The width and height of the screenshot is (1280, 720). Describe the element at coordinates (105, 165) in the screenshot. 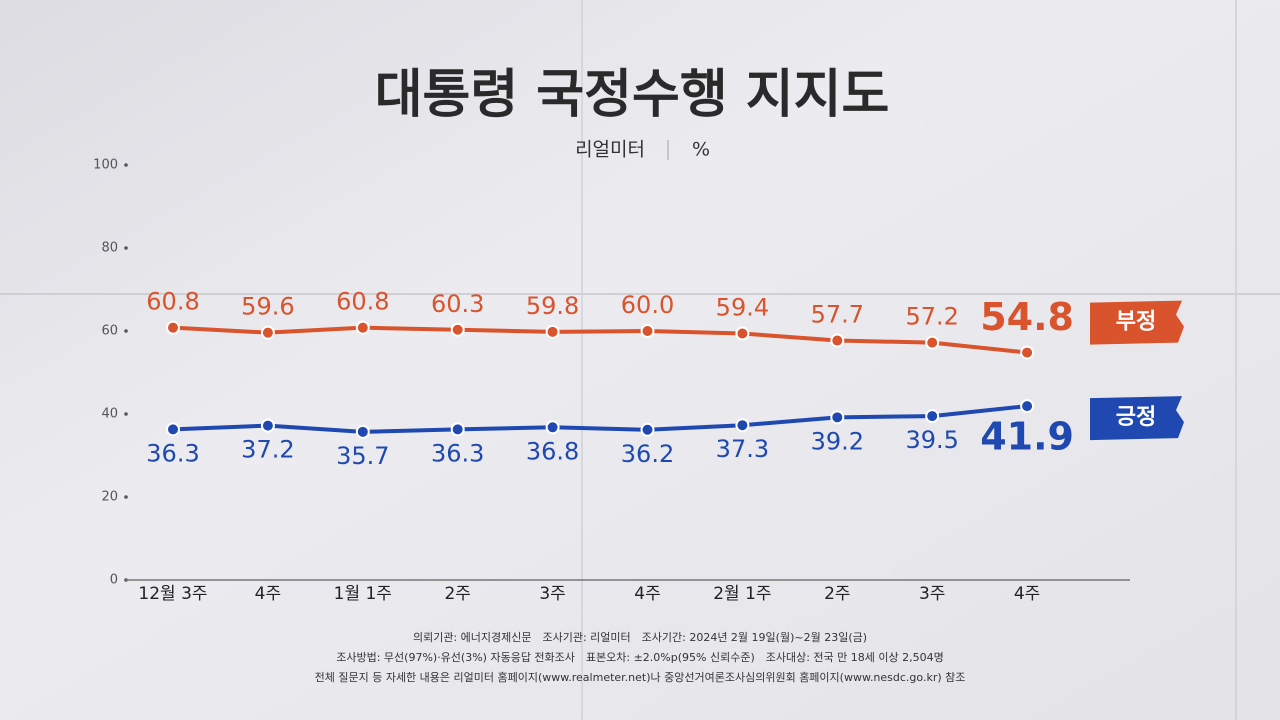

I see `y-tick-label: 100` at that location.